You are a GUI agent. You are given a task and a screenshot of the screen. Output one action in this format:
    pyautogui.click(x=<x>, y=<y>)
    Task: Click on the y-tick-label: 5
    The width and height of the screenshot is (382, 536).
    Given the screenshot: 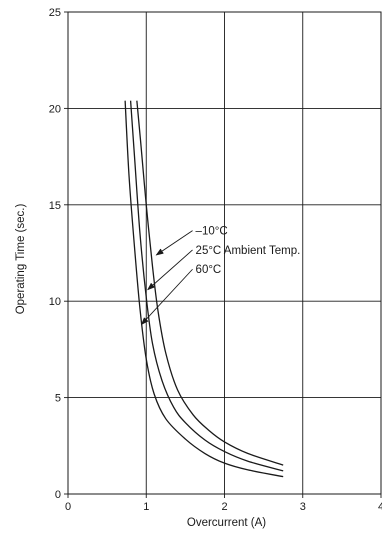 What is the action you would take?
    pyautogui.click(x=58, y=399)
    